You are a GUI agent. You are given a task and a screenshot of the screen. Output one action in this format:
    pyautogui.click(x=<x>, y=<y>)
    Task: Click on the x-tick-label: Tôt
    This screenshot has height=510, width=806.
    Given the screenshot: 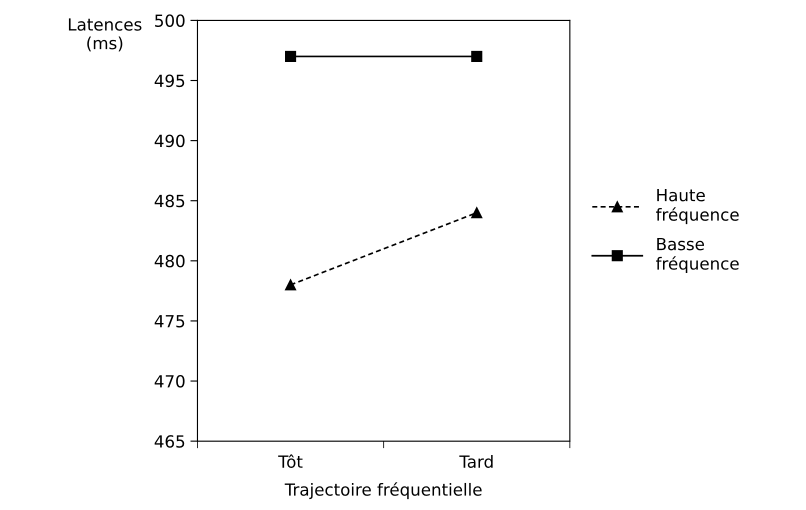 What is the action you would take?
    pyautogui.click(x=290, y=461)
    